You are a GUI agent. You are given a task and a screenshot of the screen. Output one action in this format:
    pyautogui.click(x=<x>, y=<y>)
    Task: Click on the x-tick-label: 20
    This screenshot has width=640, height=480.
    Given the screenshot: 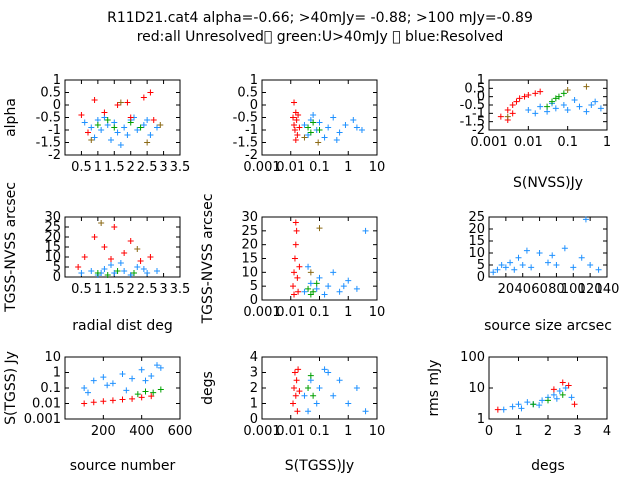 What is the action you would take?
    pyautogui.click(x=506, y=289)
    